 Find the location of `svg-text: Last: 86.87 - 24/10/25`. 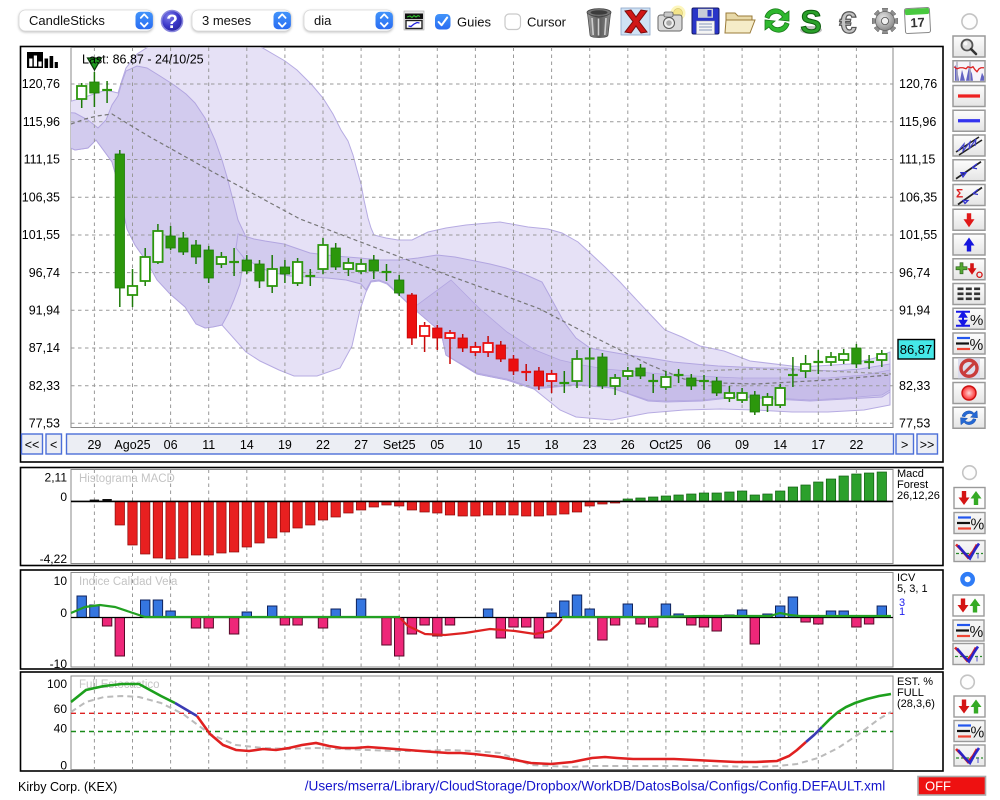

svg-text: Last: 86.87 - 24/10/25 is located at coordinates (143, 60).